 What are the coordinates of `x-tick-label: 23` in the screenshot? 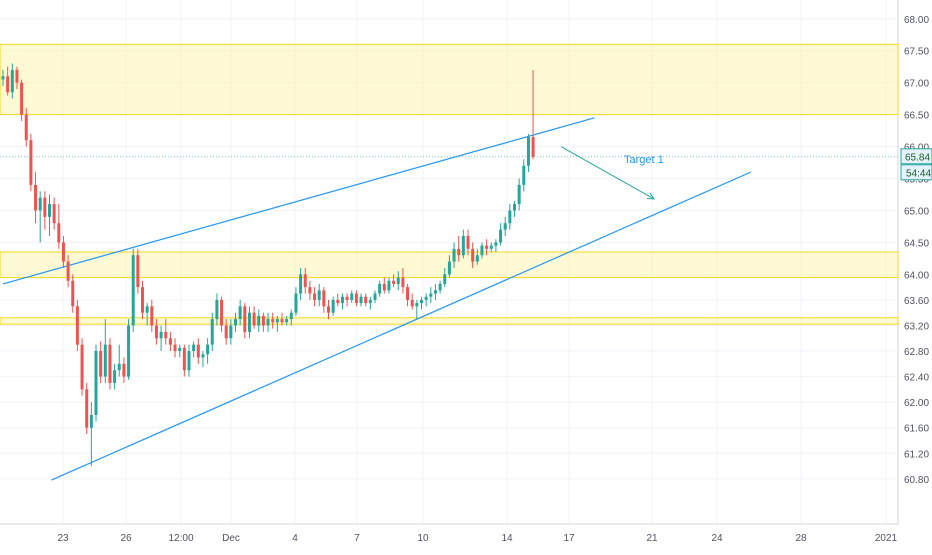 It's located at (63, 538).